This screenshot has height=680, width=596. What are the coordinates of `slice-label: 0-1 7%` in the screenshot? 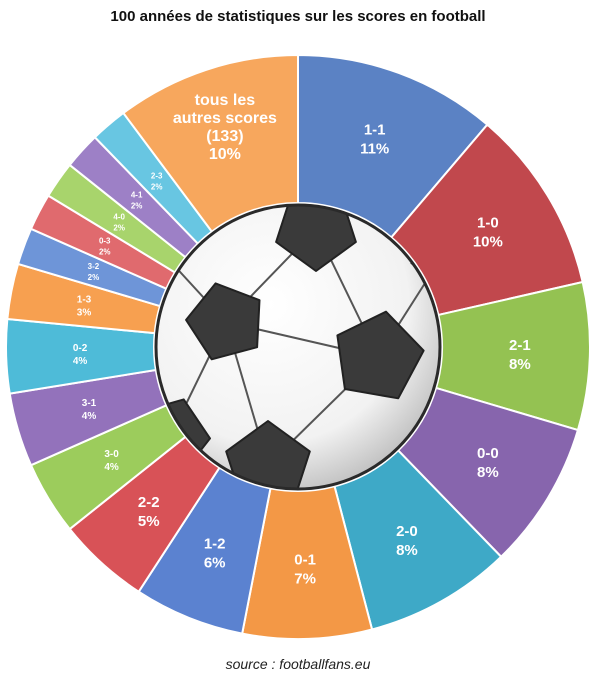 It's located at (305, 570).